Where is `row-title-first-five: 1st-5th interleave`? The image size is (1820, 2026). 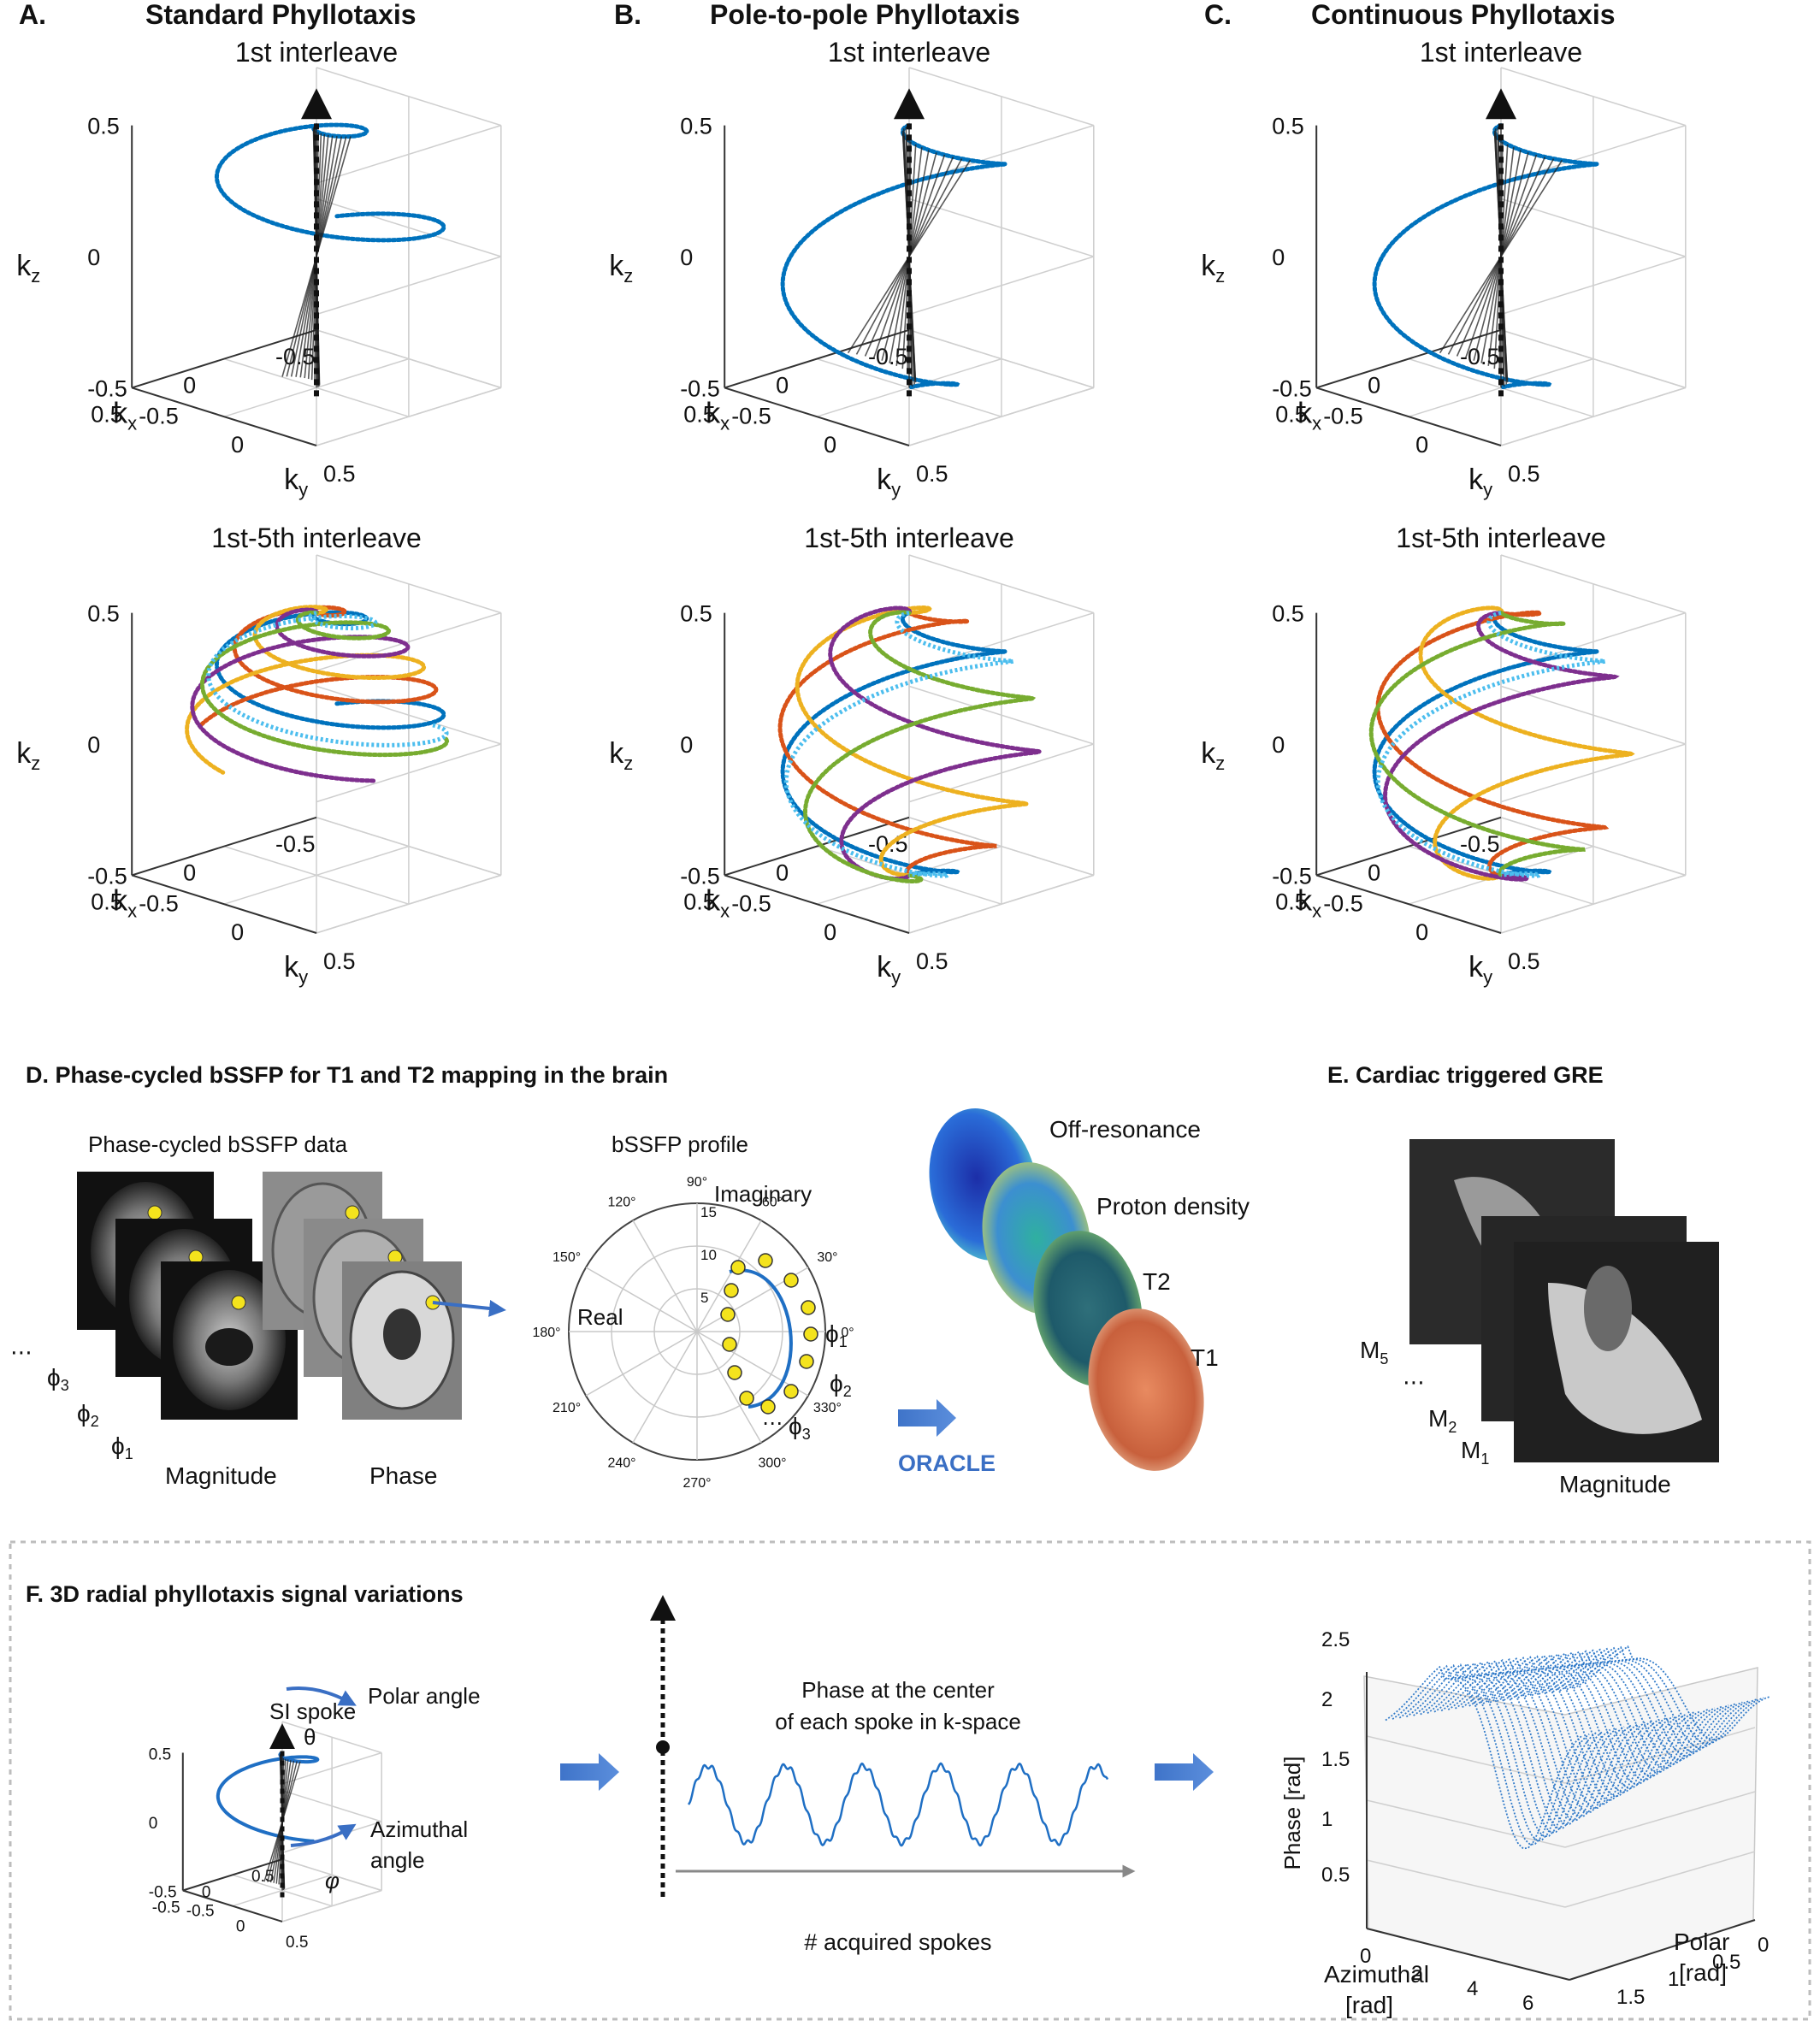 row-title-first-five: 1st-5th interleave is located at coordinates (908, 538).